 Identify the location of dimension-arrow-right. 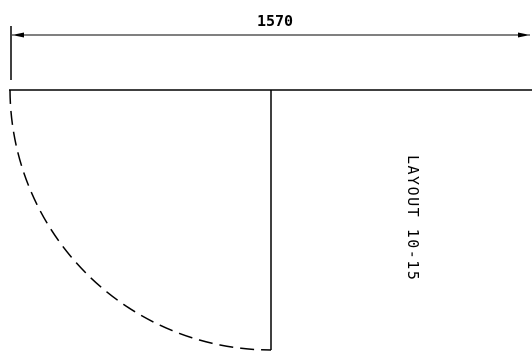
(524, 35).